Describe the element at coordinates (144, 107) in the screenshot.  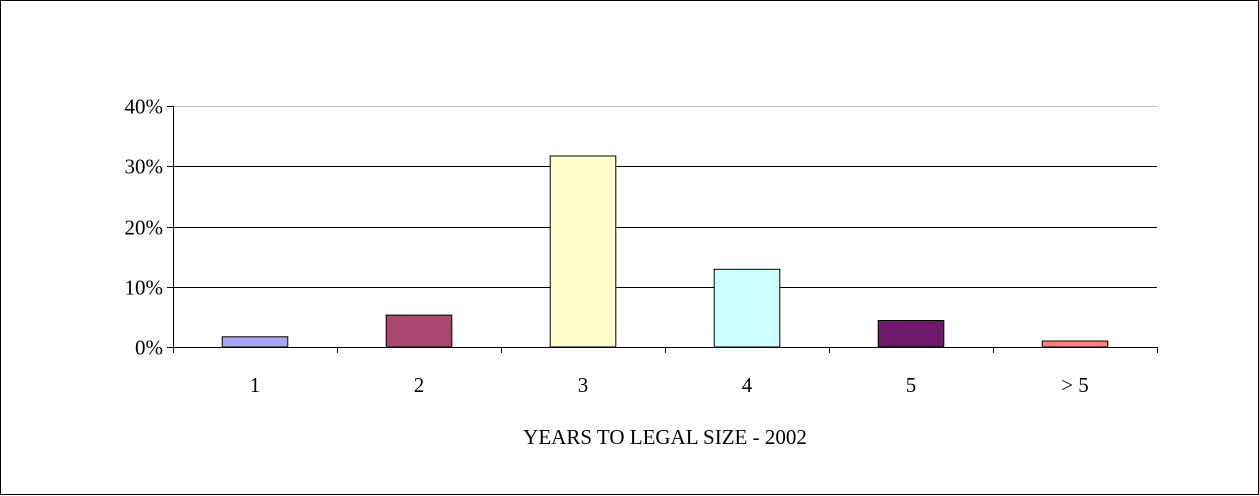
I see `y-tick-label: 40%` at that location.